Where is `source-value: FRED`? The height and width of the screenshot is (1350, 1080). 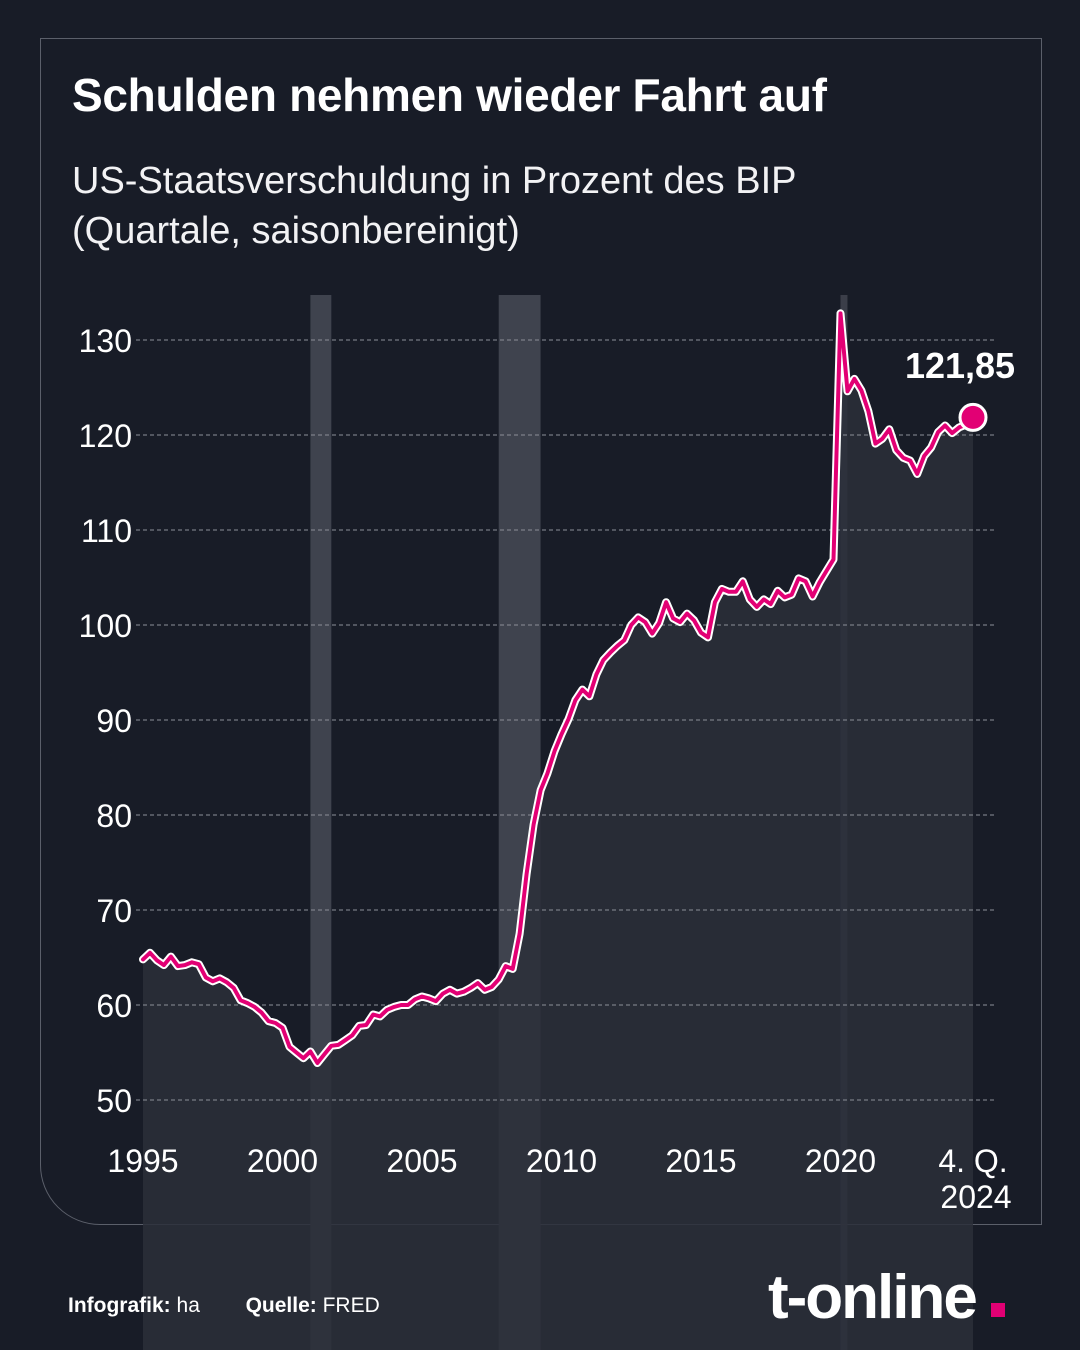
source-value: FRED is located at coordinates (351, 1305).